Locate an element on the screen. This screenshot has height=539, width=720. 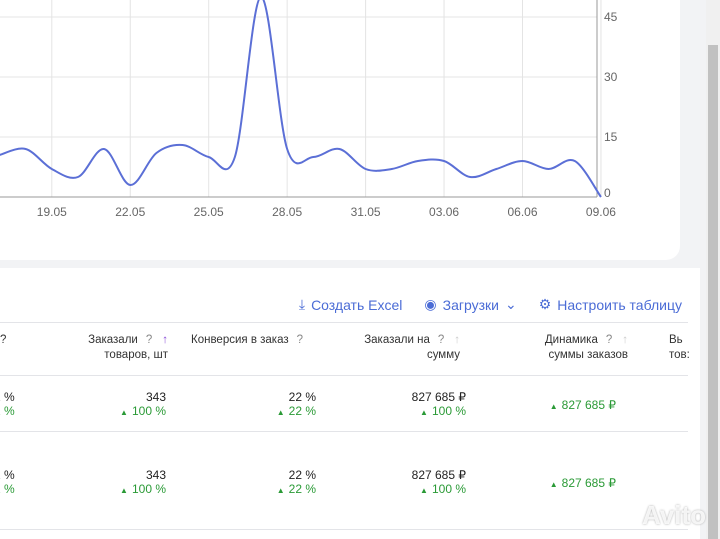
configure-table-button: ⚙ Настроить таблицу is located at coordinates (610, 304).